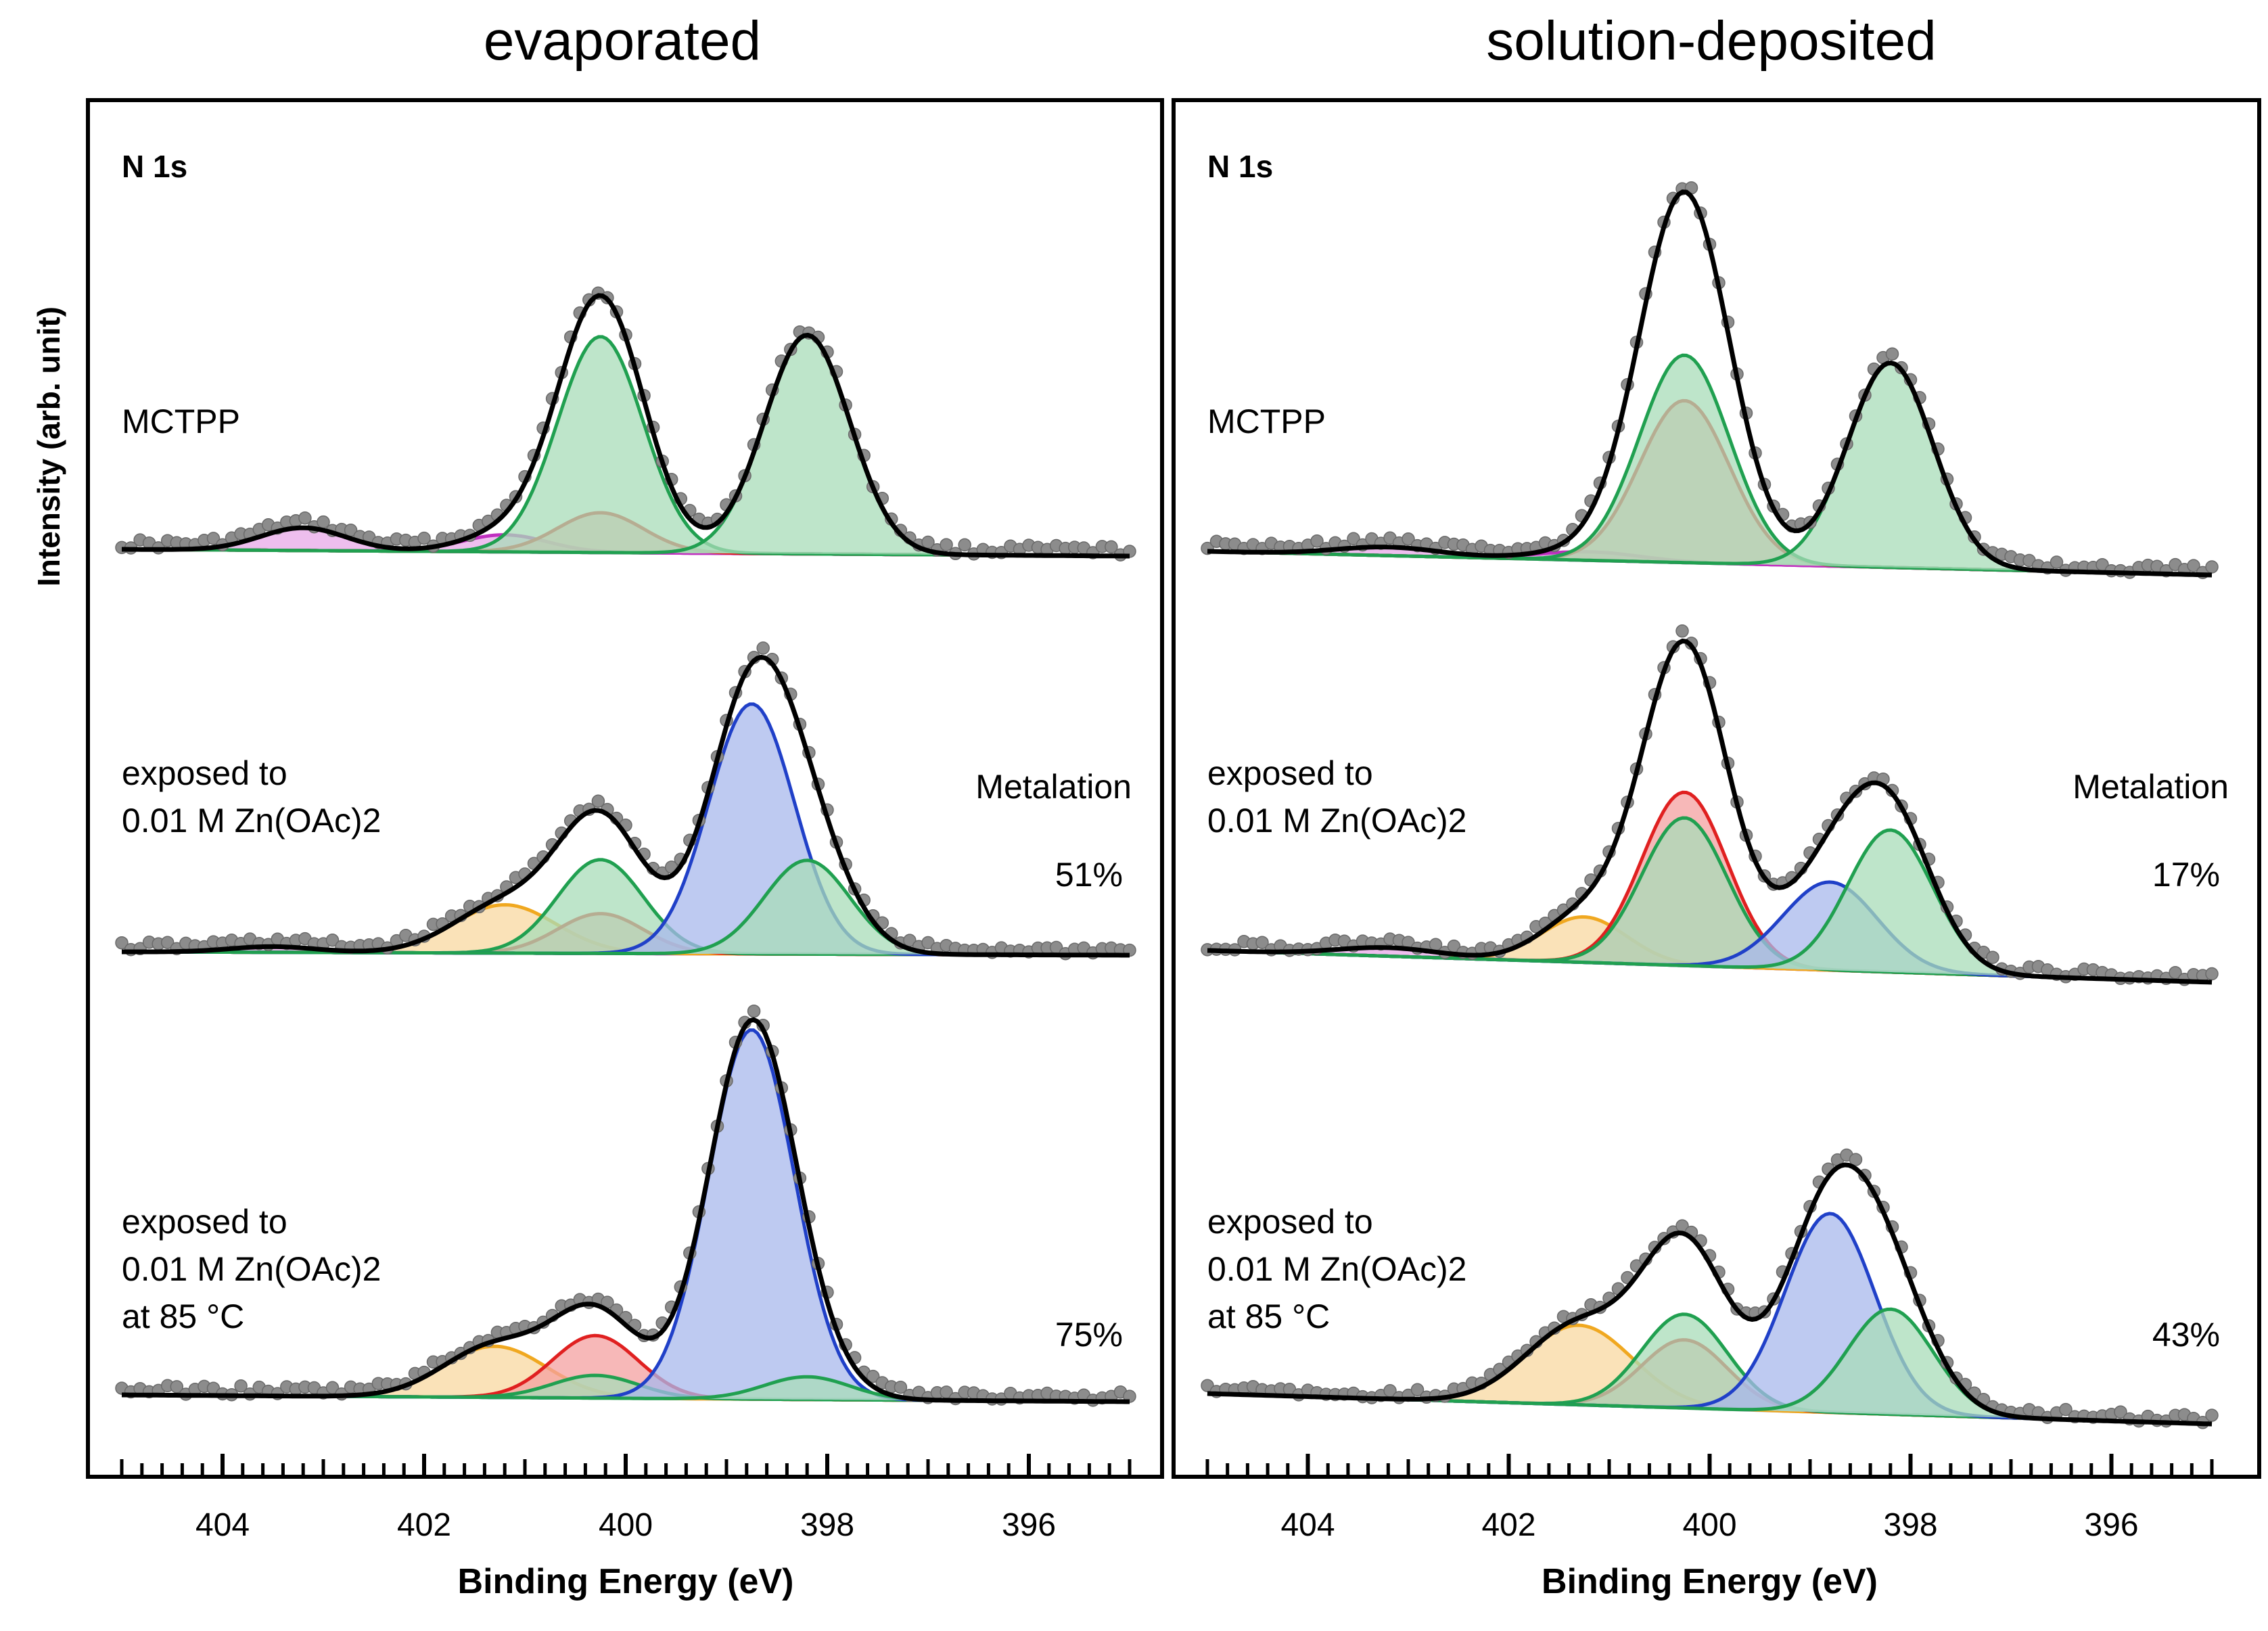 This screenshot has width=2268, height=1631. Describe the element at coordinates (48, 446) in the screenshot. I see `y-axis-label: Intensity (arb. unit)` at that location.